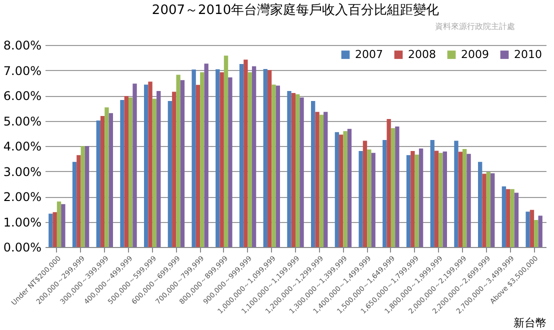  What do you see at coordinates (22, 171) in the screenshot?
I see `y-tick-label: 3.00%` at bounding box center [22, 171].